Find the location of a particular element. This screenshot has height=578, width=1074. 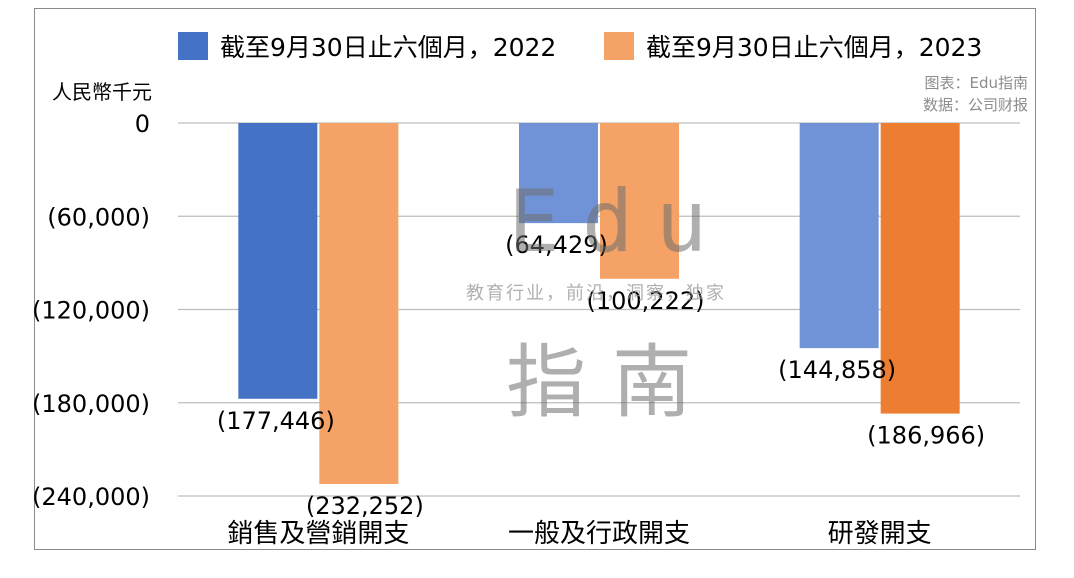

data-label: (100,222) is located at coordinates (646, 301).